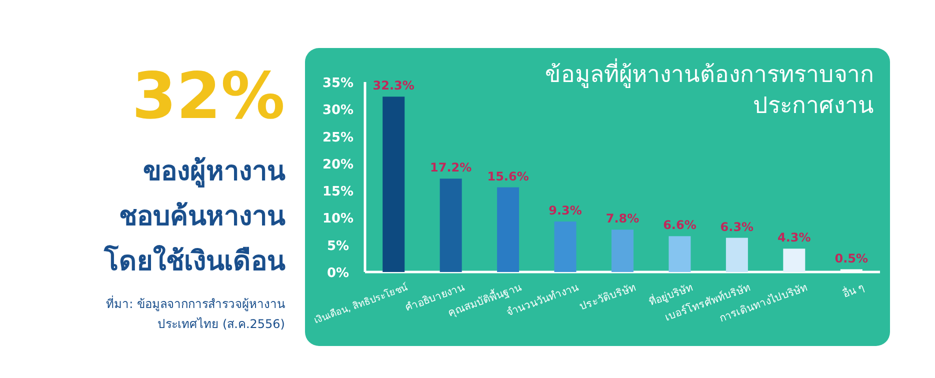 This screenshot has height=378, width=935. What do you see at coordinates (565, 211) in the screenshot?
I see `data-label: 9.3%` at bounding box center [565, 211].